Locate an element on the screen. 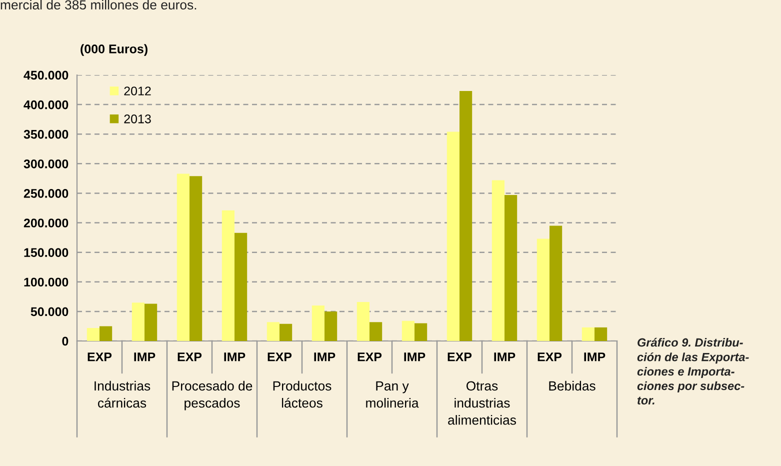  text: Pan y molineria is located at coordinates (392, 394).